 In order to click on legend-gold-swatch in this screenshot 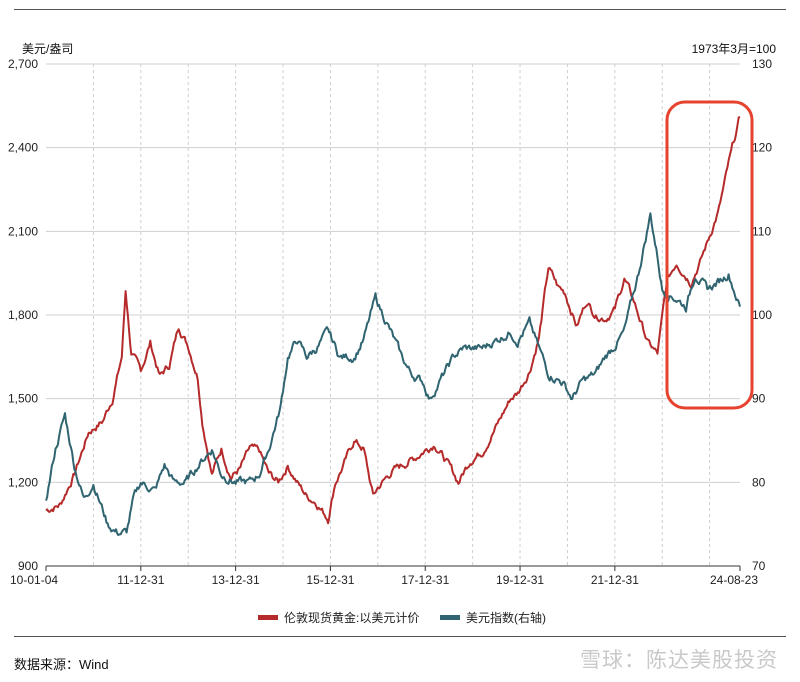, I will do `click(268, 617)`.